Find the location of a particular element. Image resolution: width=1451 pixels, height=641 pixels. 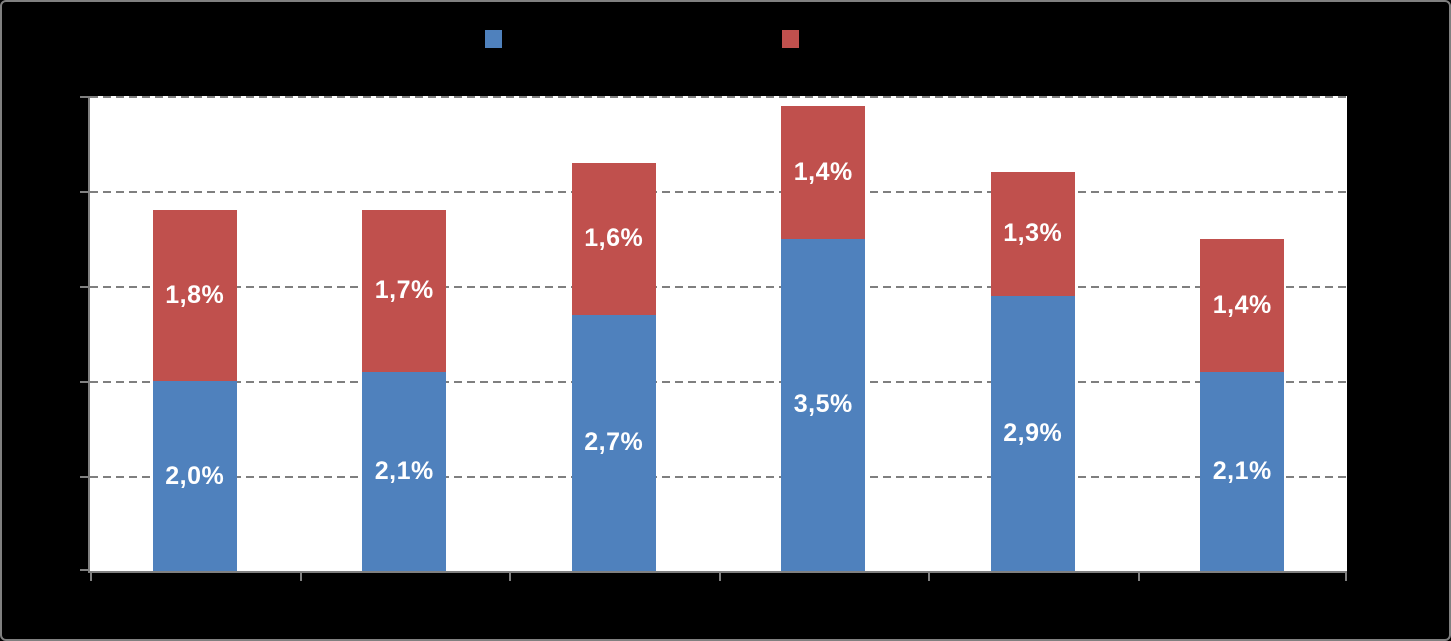

bar-segment-blue: 2,7% is located at coordinates (613, 442).